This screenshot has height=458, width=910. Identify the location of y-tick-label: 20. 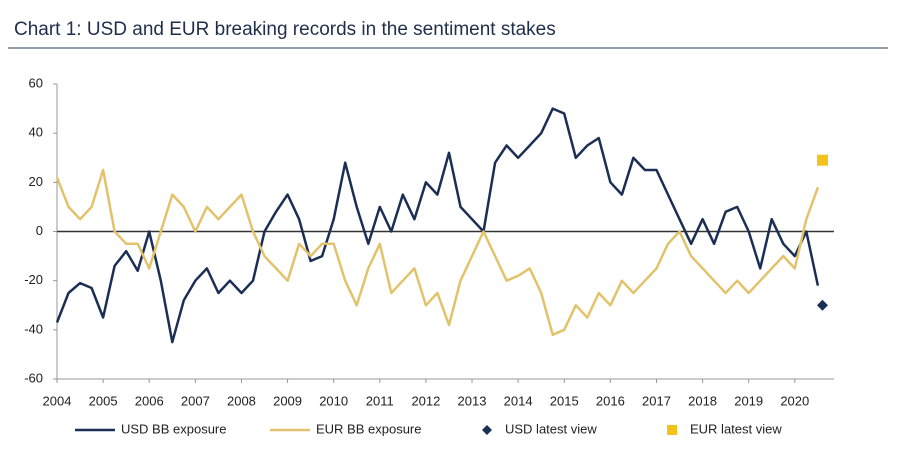
(36, 181).